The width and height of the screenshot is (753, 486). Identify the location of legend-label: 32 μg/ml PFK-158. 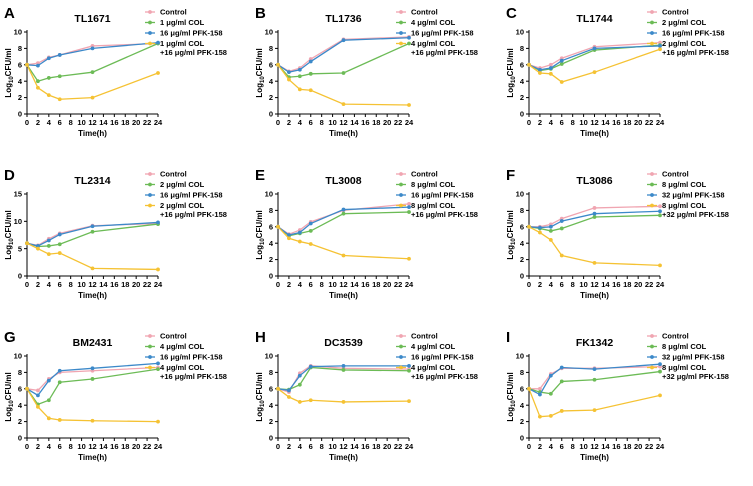
(693, 357).